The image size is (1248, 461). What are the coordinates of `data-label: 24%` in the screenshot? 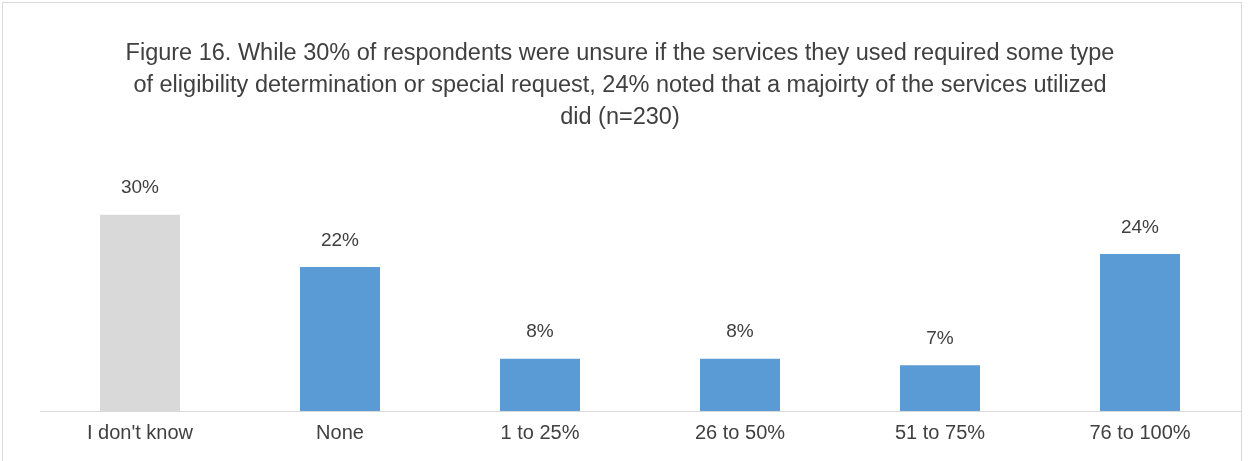 It's located at (1140, 226).